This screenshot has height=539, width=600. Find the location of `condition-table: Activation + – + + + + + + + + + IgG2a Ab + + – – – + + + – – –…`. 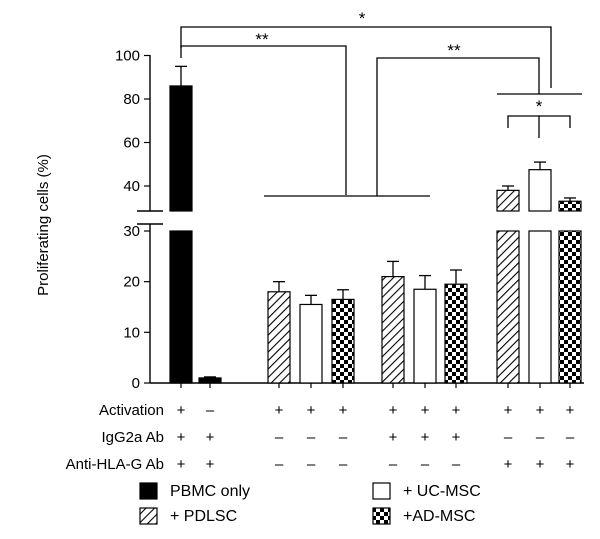

condition-table: Activation + – + + + + + + + + + IgG2a Ab + + – – – + + + – – –… is located at coordinates (320, 437).